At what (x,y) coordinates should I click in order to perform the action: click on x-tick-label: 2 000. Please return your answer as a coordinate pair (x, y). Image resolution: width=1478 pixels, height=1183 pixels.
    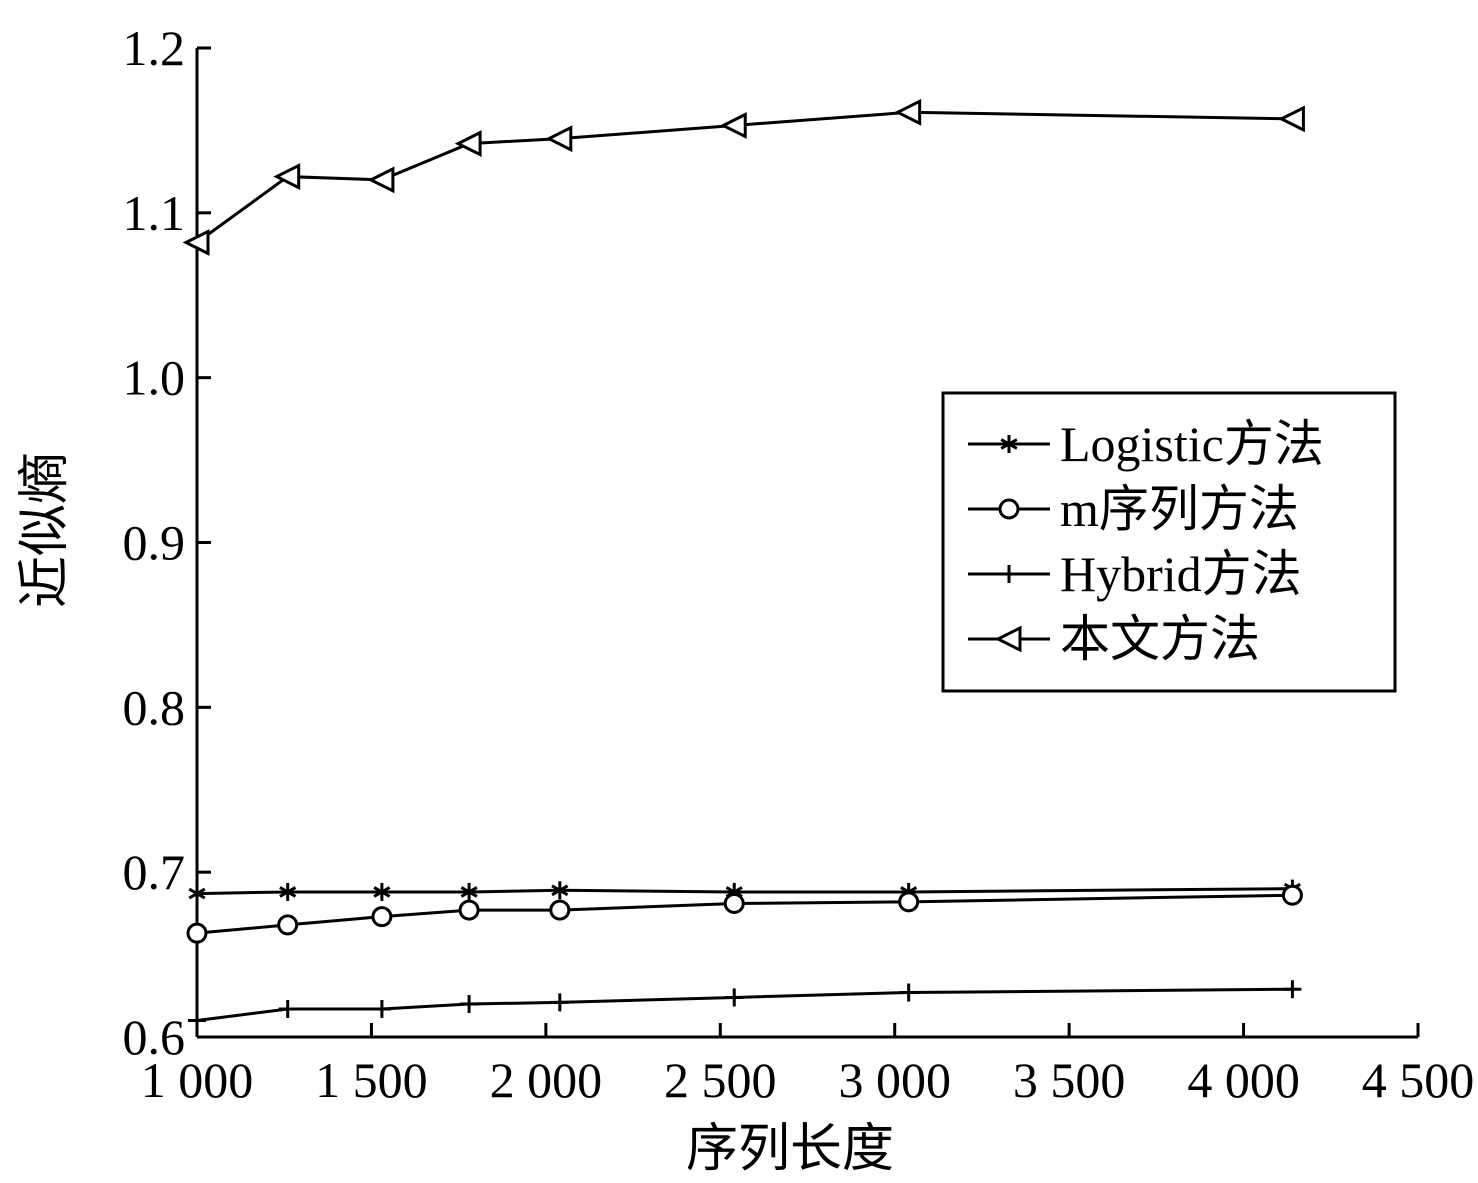
    Looking at the image, I should click on (546, 1080).